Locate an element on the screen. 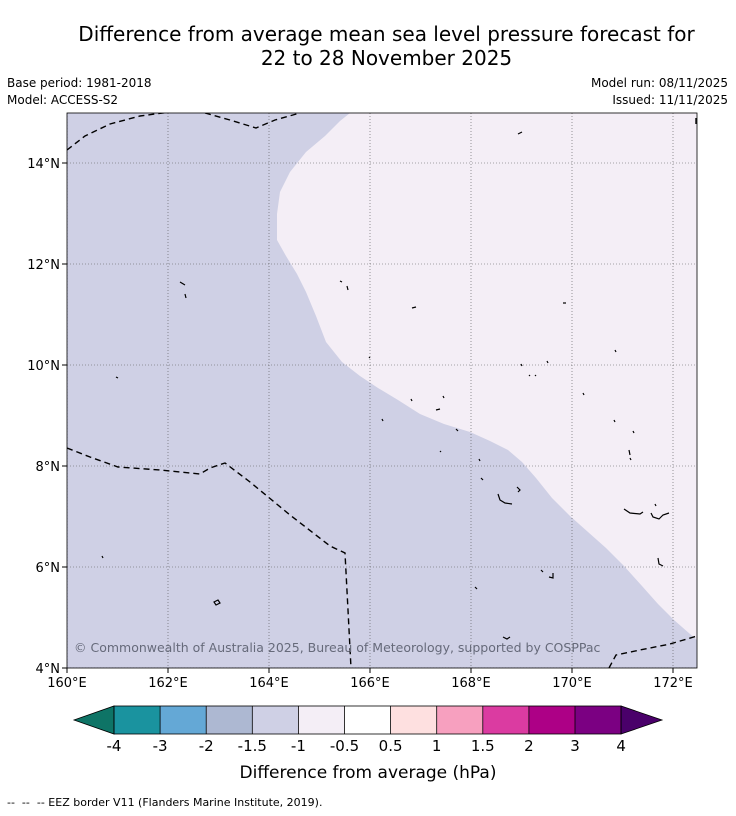 The image size is (736, 816). lat-label: 10°N is located at coordinates (43, 366).